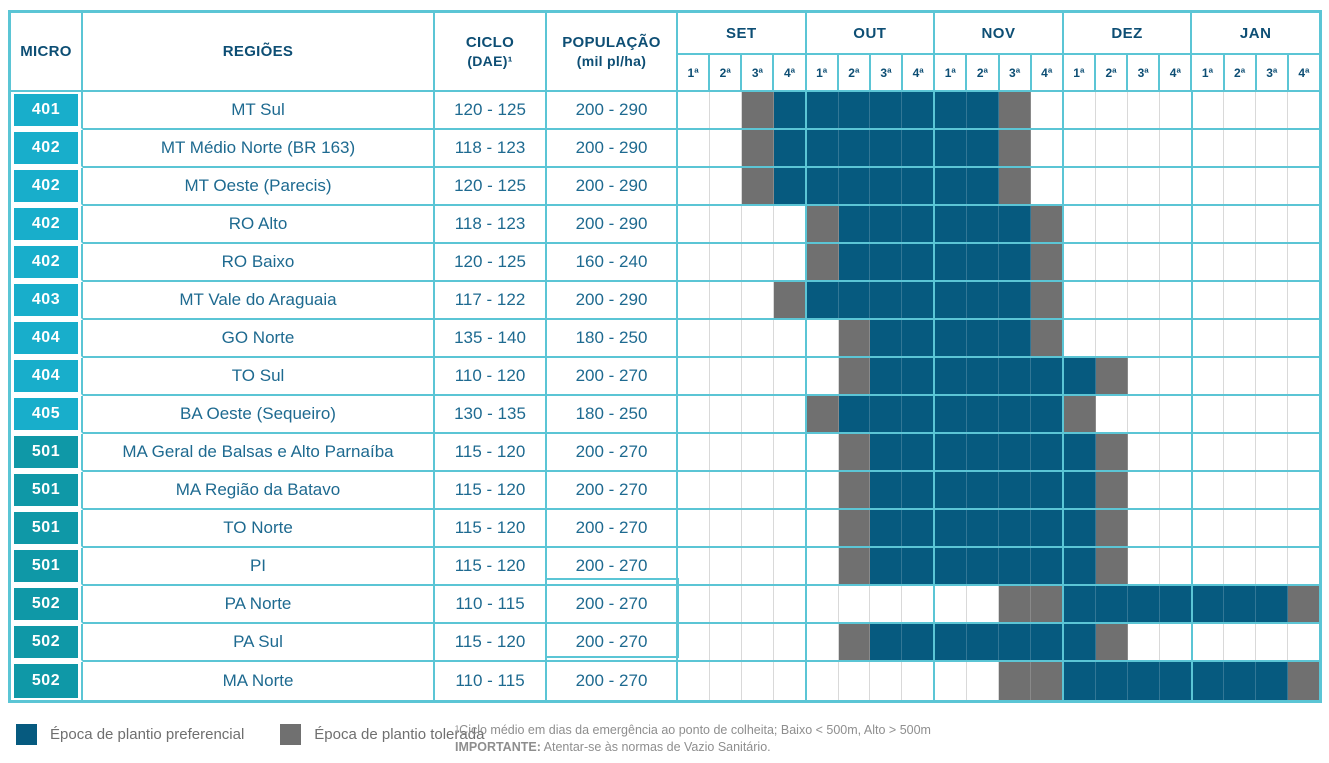 The width and height of the screenshot is (1329, 763). Describe the element at coordinates (1128, 51) in the screenshot. I see `month-group-dez: DEZ 1ª 2ª 3ª 4ª` at that location.